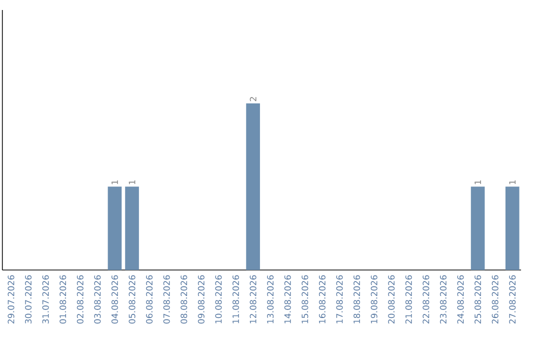  What do you see at coordinates (287, 299) in the screenshot?
I see `x-tick-label: 14.08.2026` at bounding box center [287, 299].